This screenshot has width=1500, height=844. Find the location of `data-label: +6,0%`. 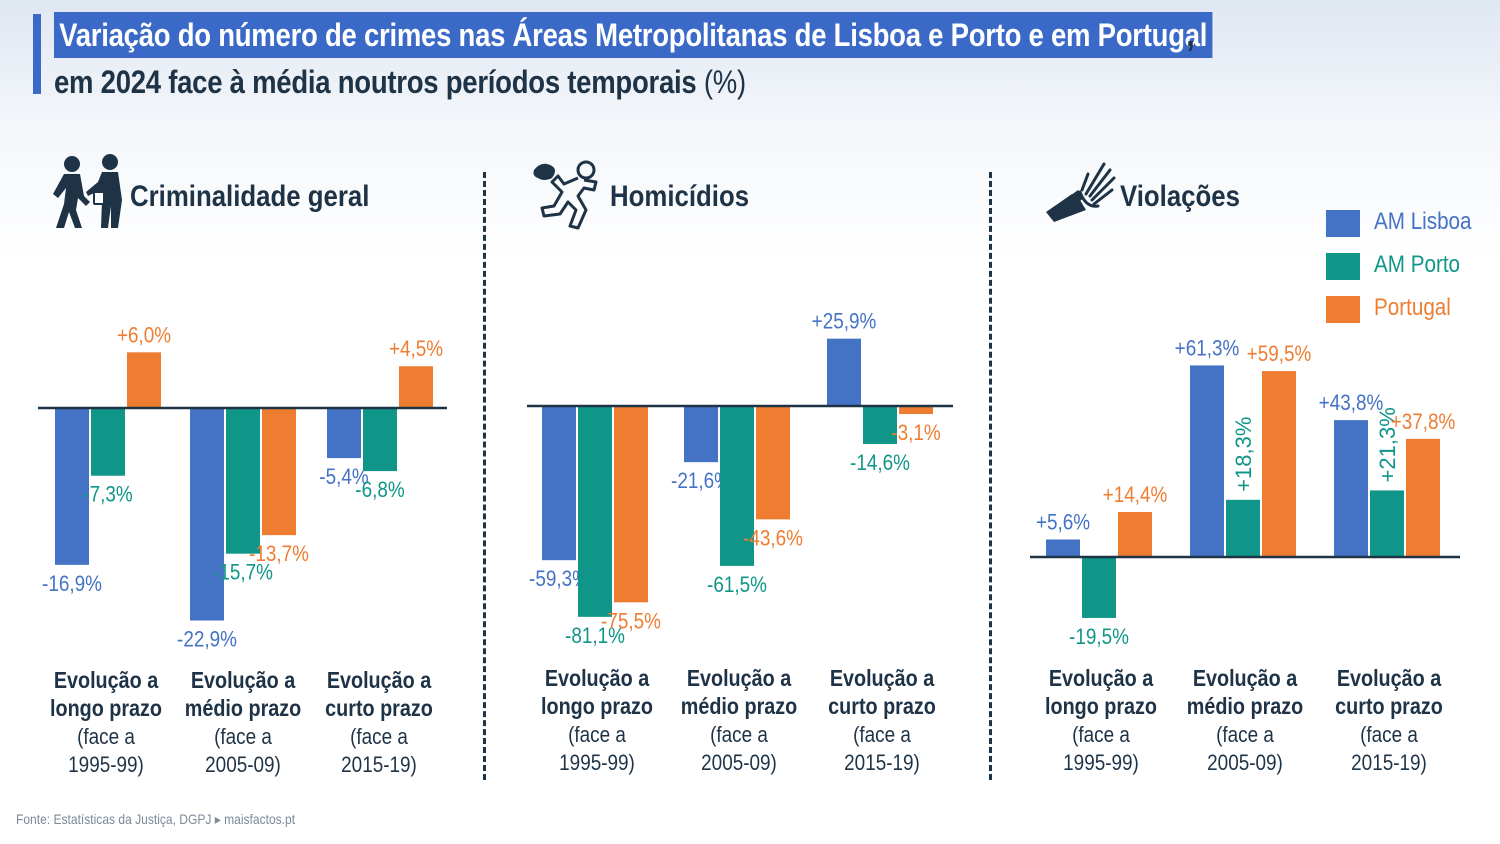

data-label: +6,0% is located at coordinates (144, 335).